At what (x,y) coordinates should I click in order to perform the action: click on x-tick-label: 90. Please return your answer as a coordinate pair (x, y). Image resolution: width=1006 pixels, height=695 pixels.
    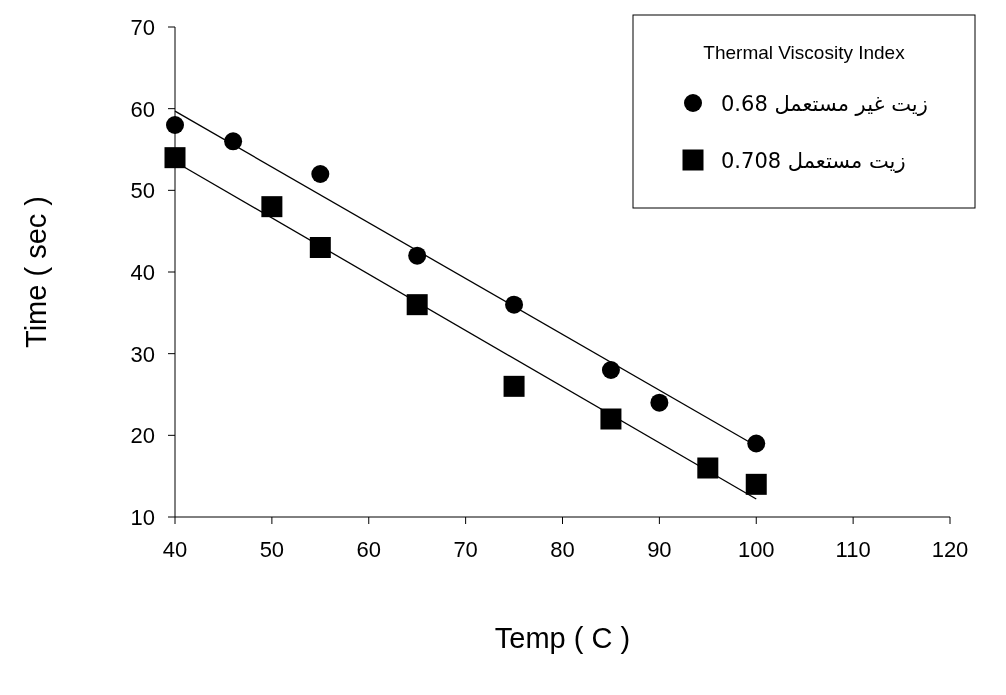
    Looking at the image, I should click on (659, 549).